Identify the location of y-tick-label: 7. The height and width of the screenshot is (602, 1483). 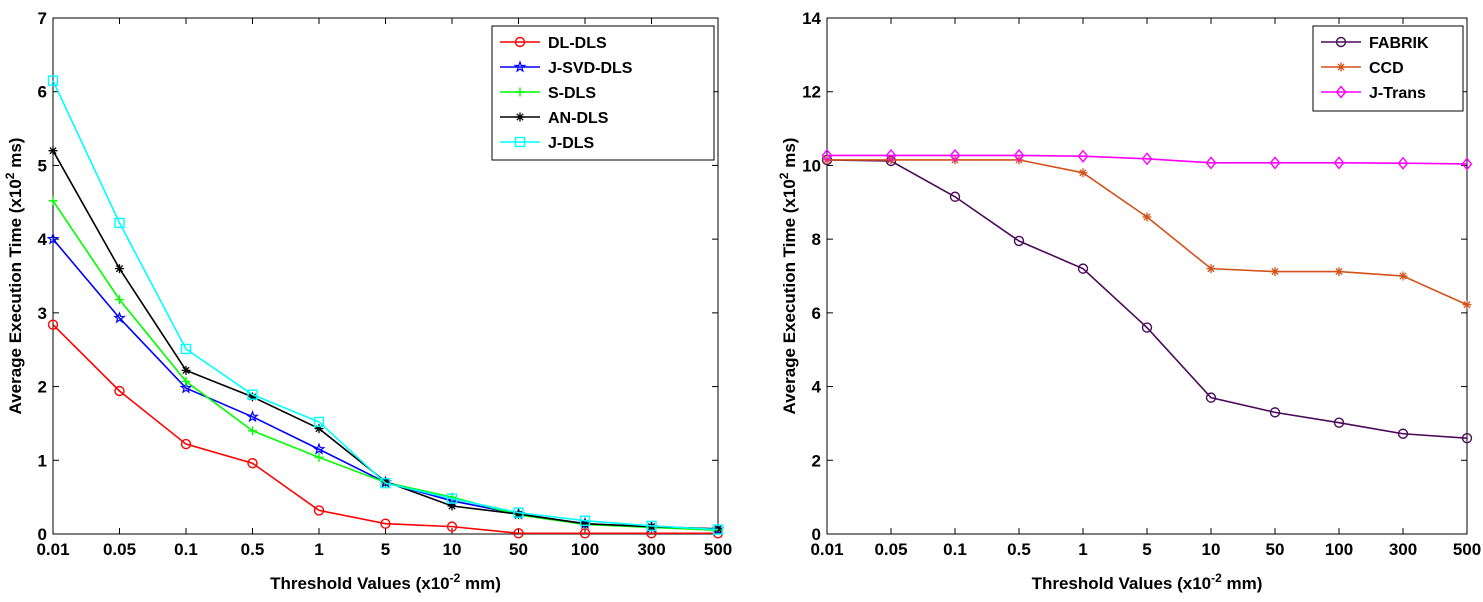
(42, 18).